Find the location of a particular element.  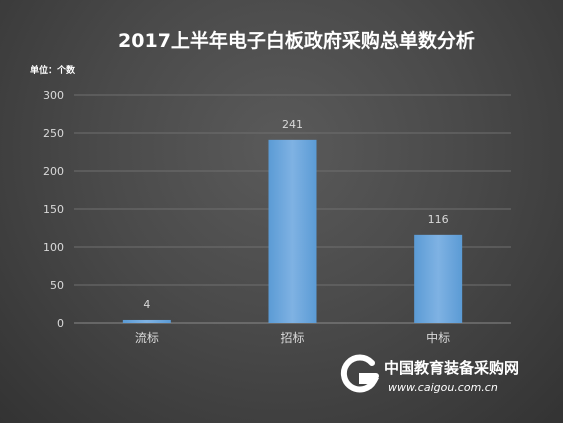

data-label: 4 is located at coordinates (146, 304).